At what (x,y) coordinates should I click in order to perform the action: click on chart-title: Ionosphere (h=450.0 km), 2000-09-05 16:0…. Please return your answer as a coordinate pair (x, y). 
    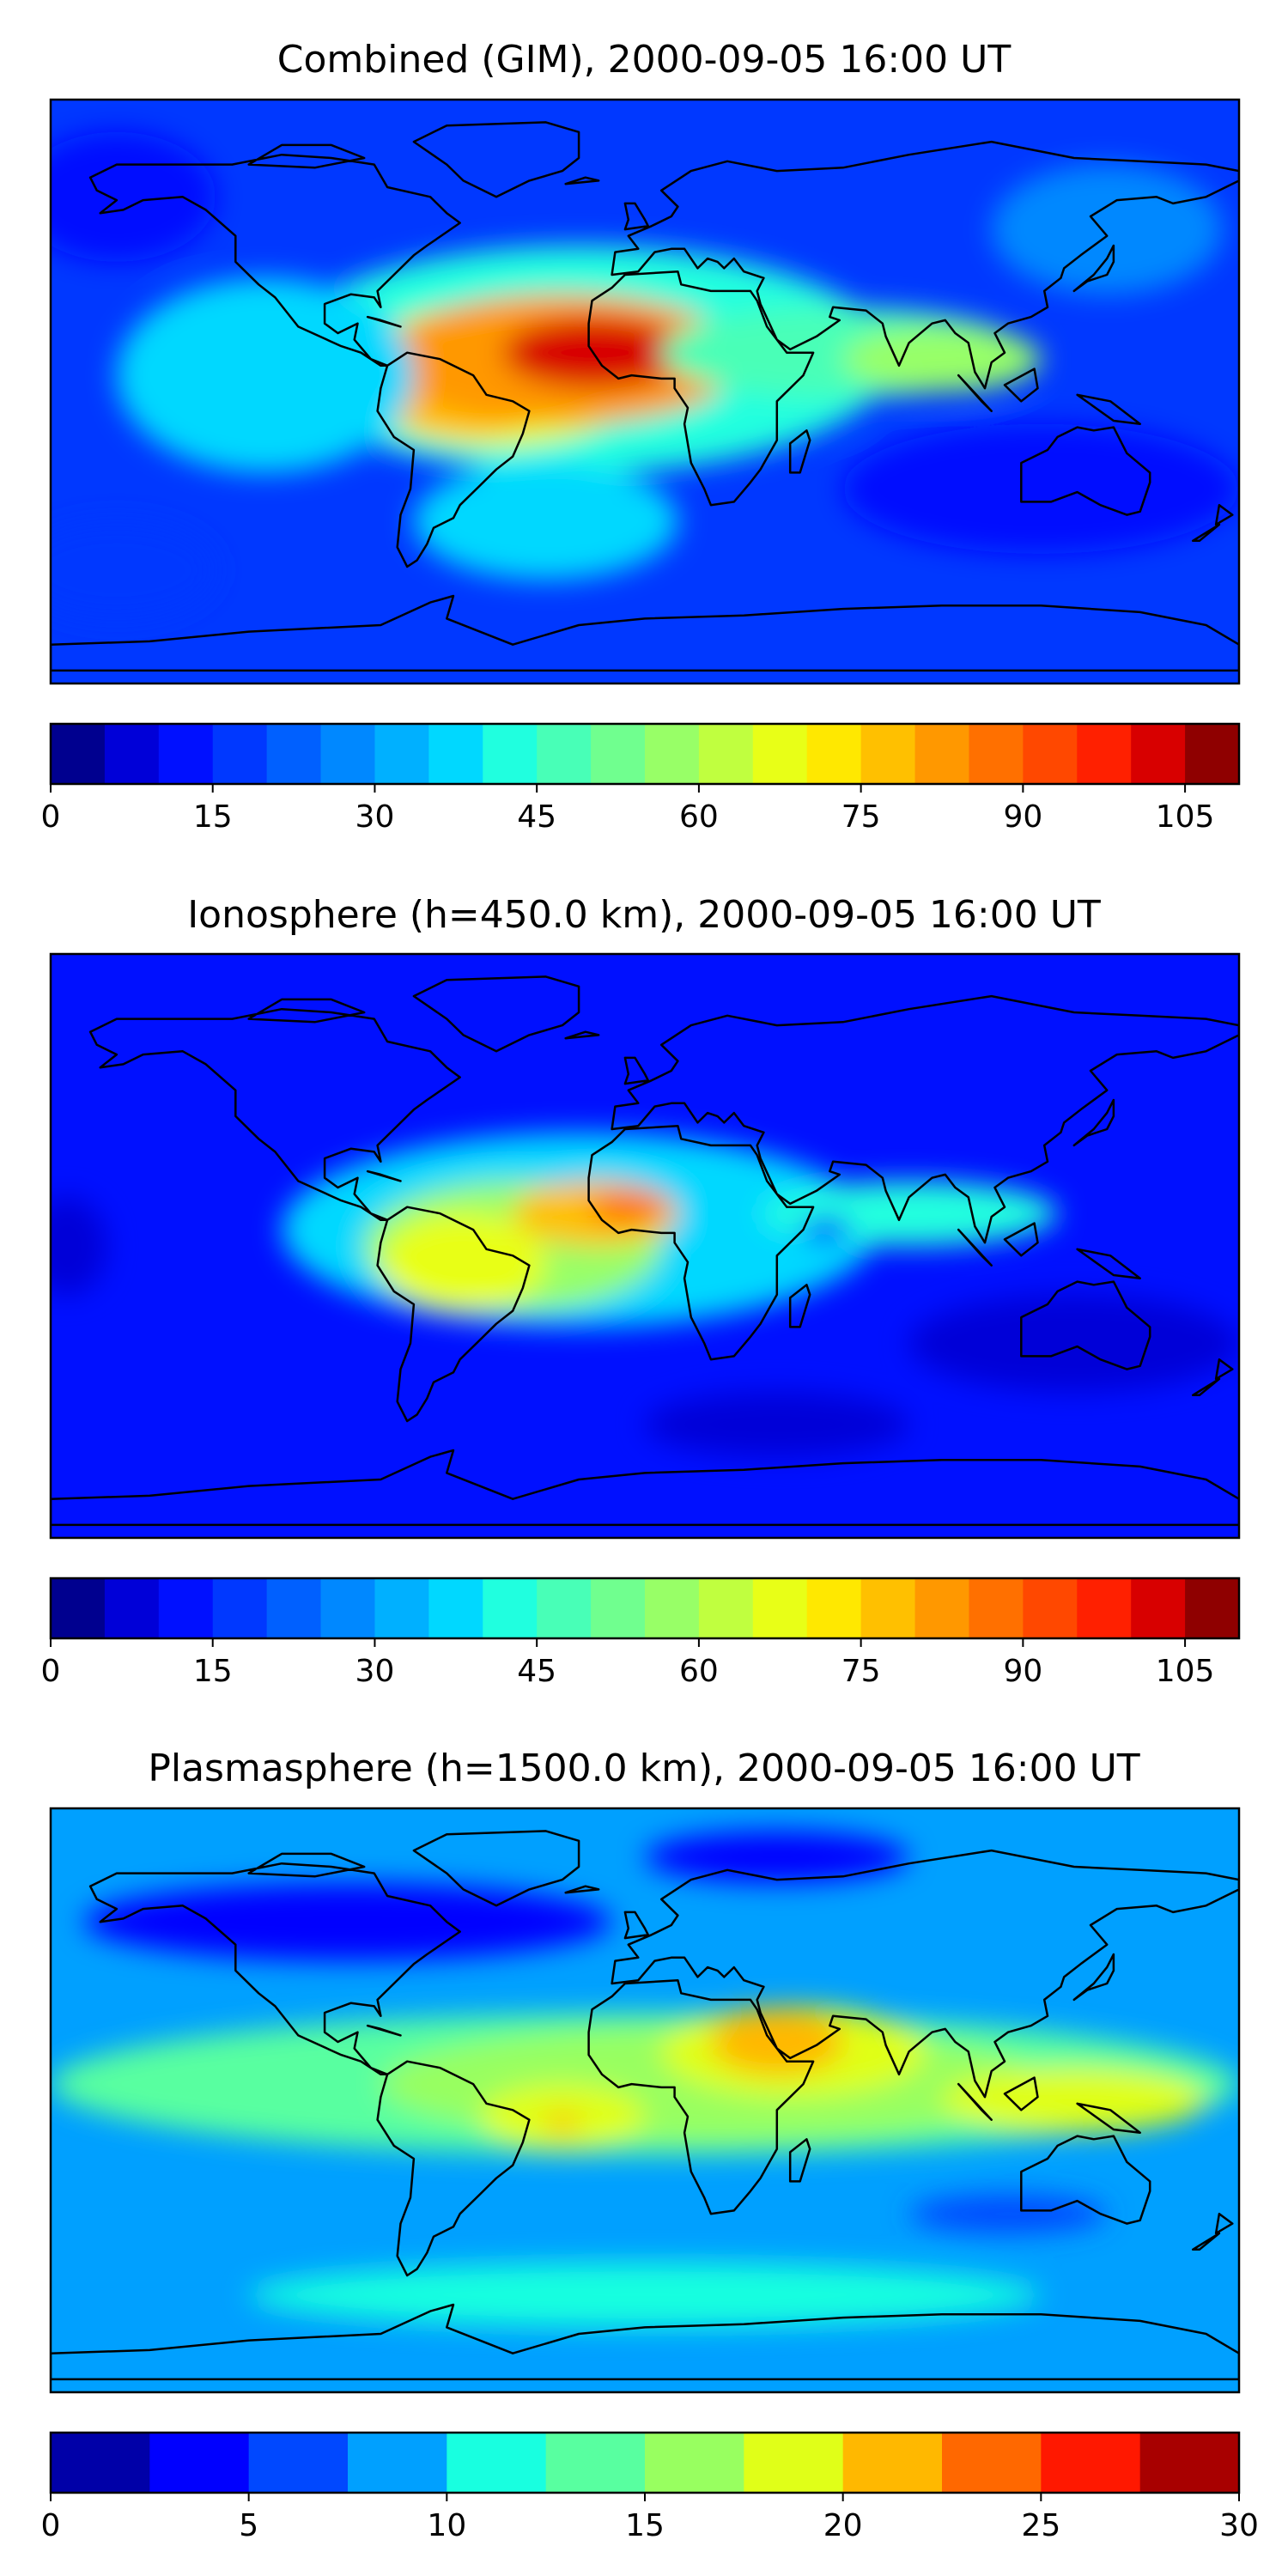
    Looking at the image, I should click on (644, 915).